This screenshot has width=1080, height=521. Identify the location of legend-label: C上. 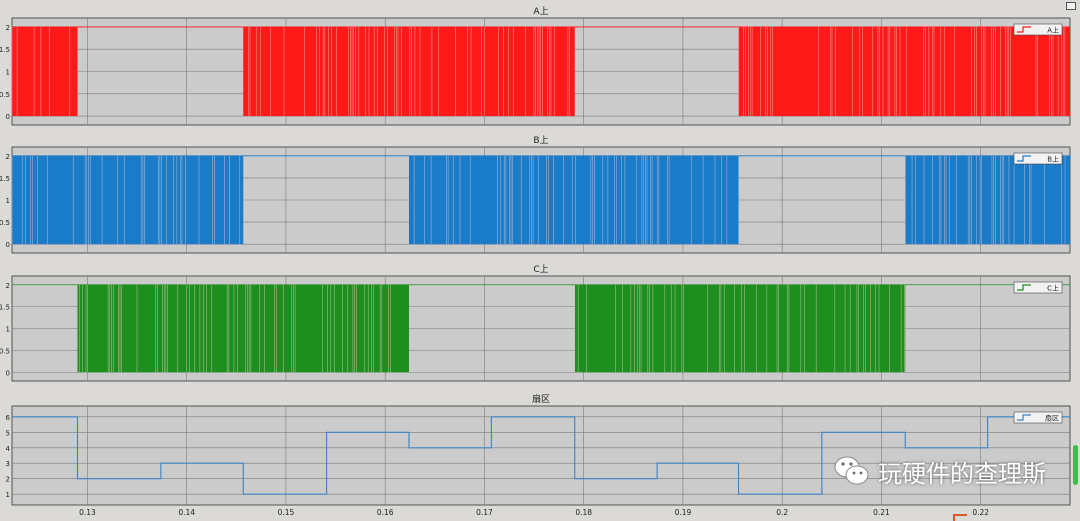
(1053, 288).